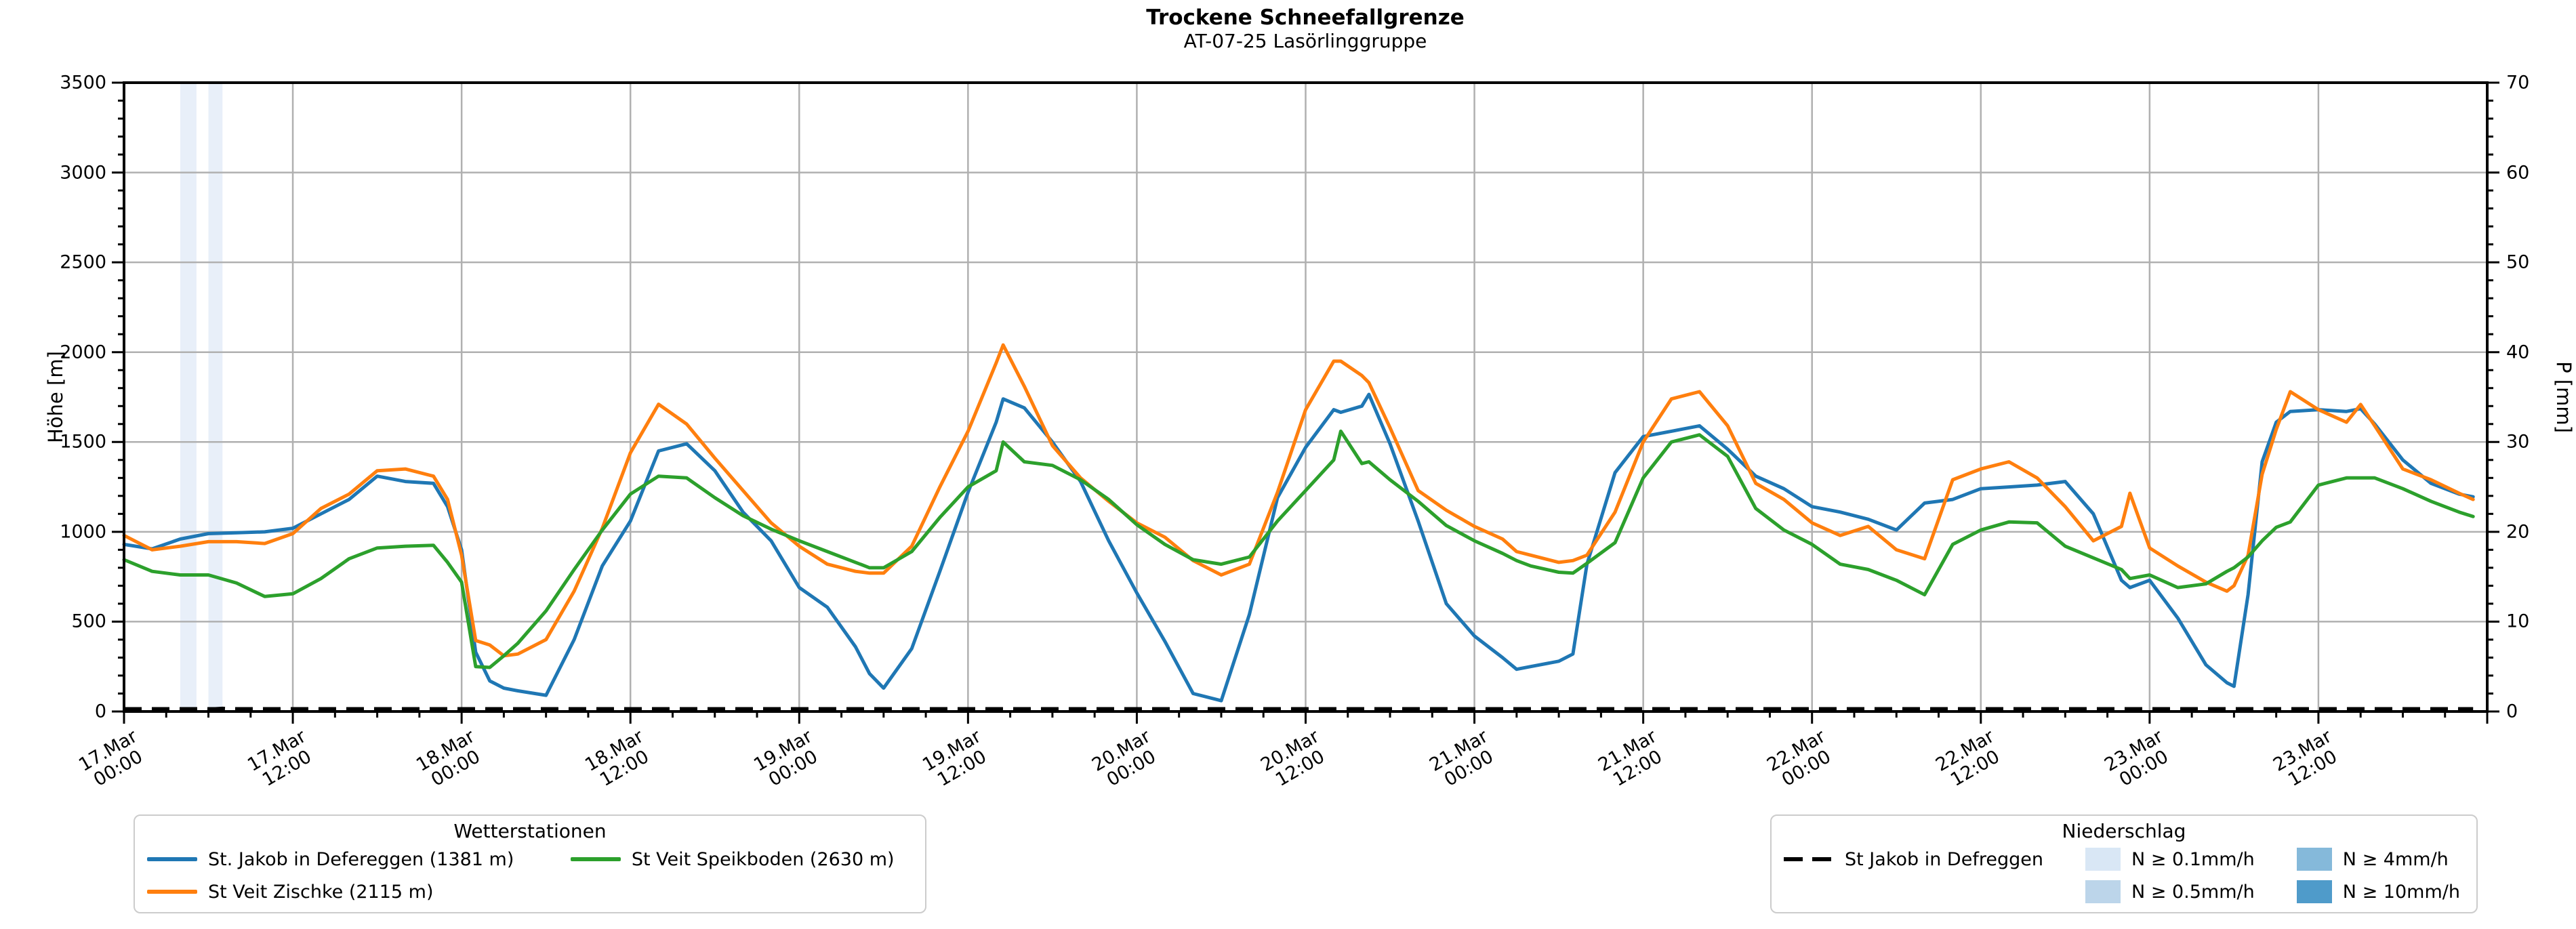  I want to click on legend-item-label: N ≥ 0.1mm/h, so click(2193, 859).